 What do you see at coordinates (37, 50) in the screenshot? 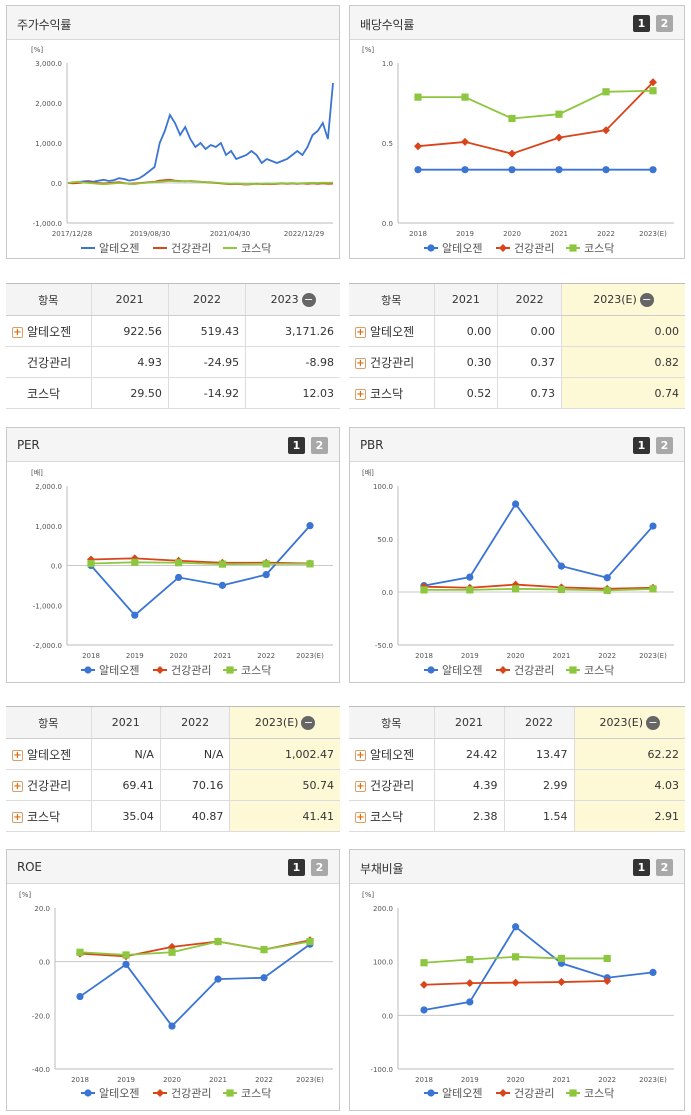
I see `y-axis-unit: [%]` at bounding box center [37, 50].